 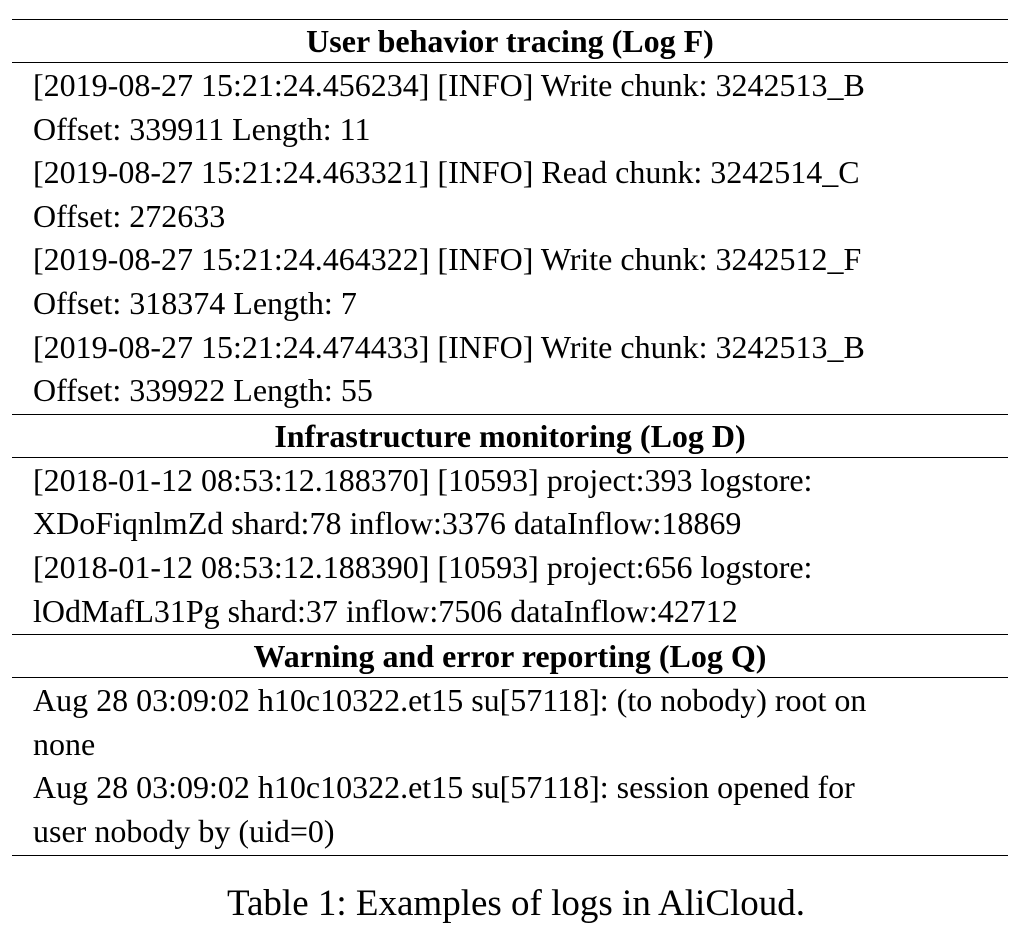 I want to click on log-line: Offset: 318374 Length: 7, so click(x=195, y=302).